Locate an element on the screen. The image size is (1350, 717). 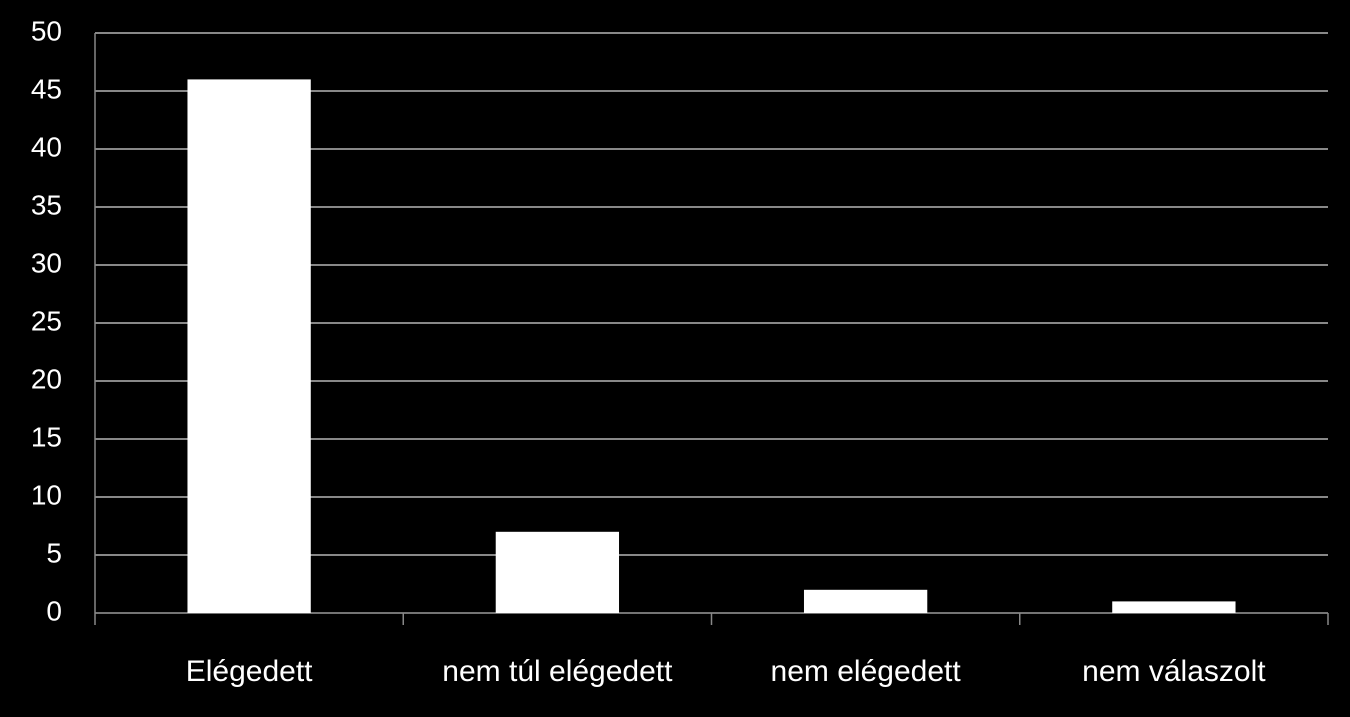
y-tick-label: 50 is located at coordinates (46, 30).